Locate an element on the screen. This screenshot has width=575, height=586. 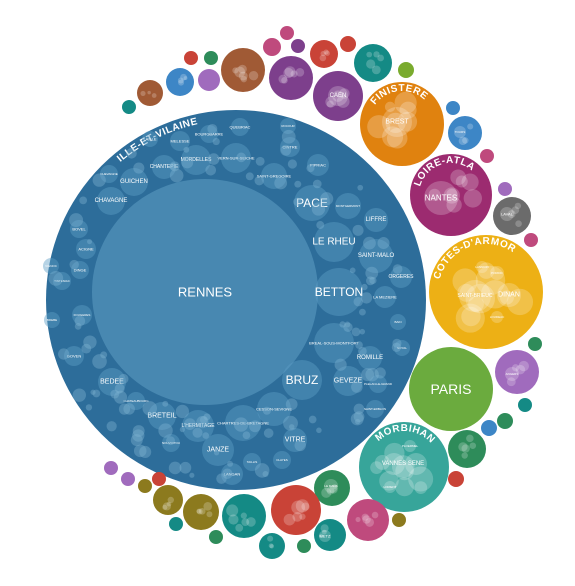
group-bubble-paris is located at coordinates (451, 389).